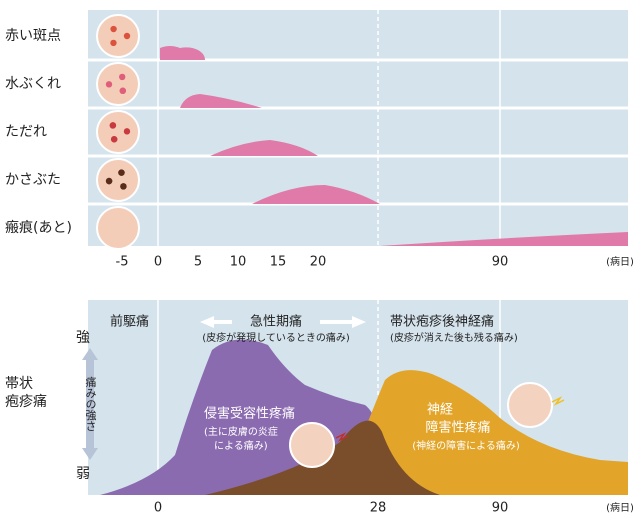  I want to click on phase-note: (皮疹が発現しているときの痛み), so click(276, 337).